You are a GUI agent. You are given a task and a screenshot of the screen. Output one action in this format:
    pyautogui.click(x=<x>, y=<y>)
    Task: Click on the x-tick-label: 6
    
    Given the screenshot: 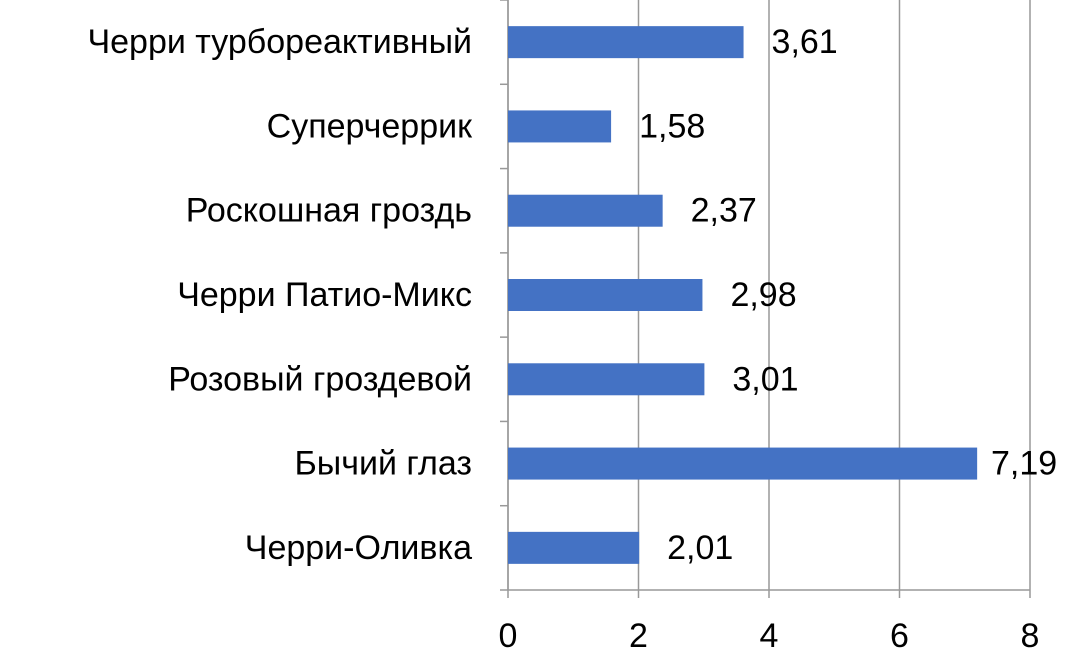 What is the action you would take?
    pyautogui.click(x=899, y=636)
    